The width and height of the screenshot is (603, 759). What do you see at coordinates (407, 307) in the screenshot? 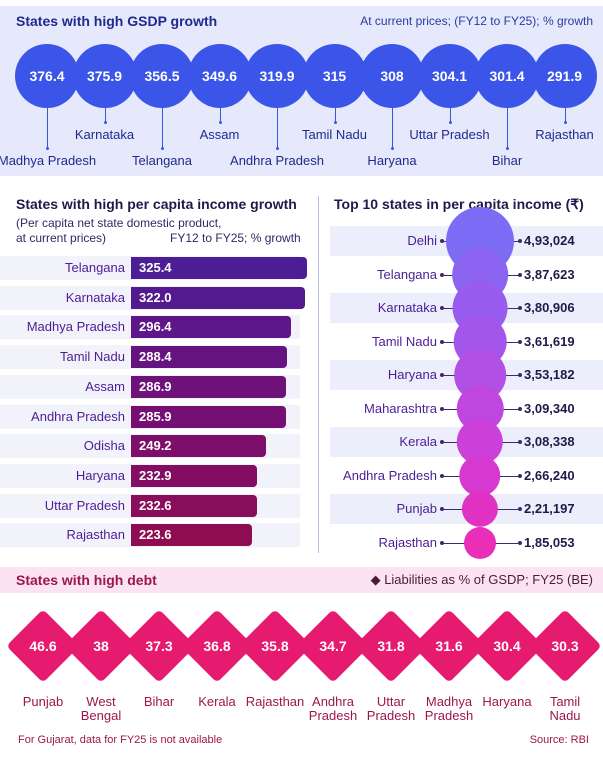
I see `pc-state-label: Karnataka` at bounding box center [407, 307].